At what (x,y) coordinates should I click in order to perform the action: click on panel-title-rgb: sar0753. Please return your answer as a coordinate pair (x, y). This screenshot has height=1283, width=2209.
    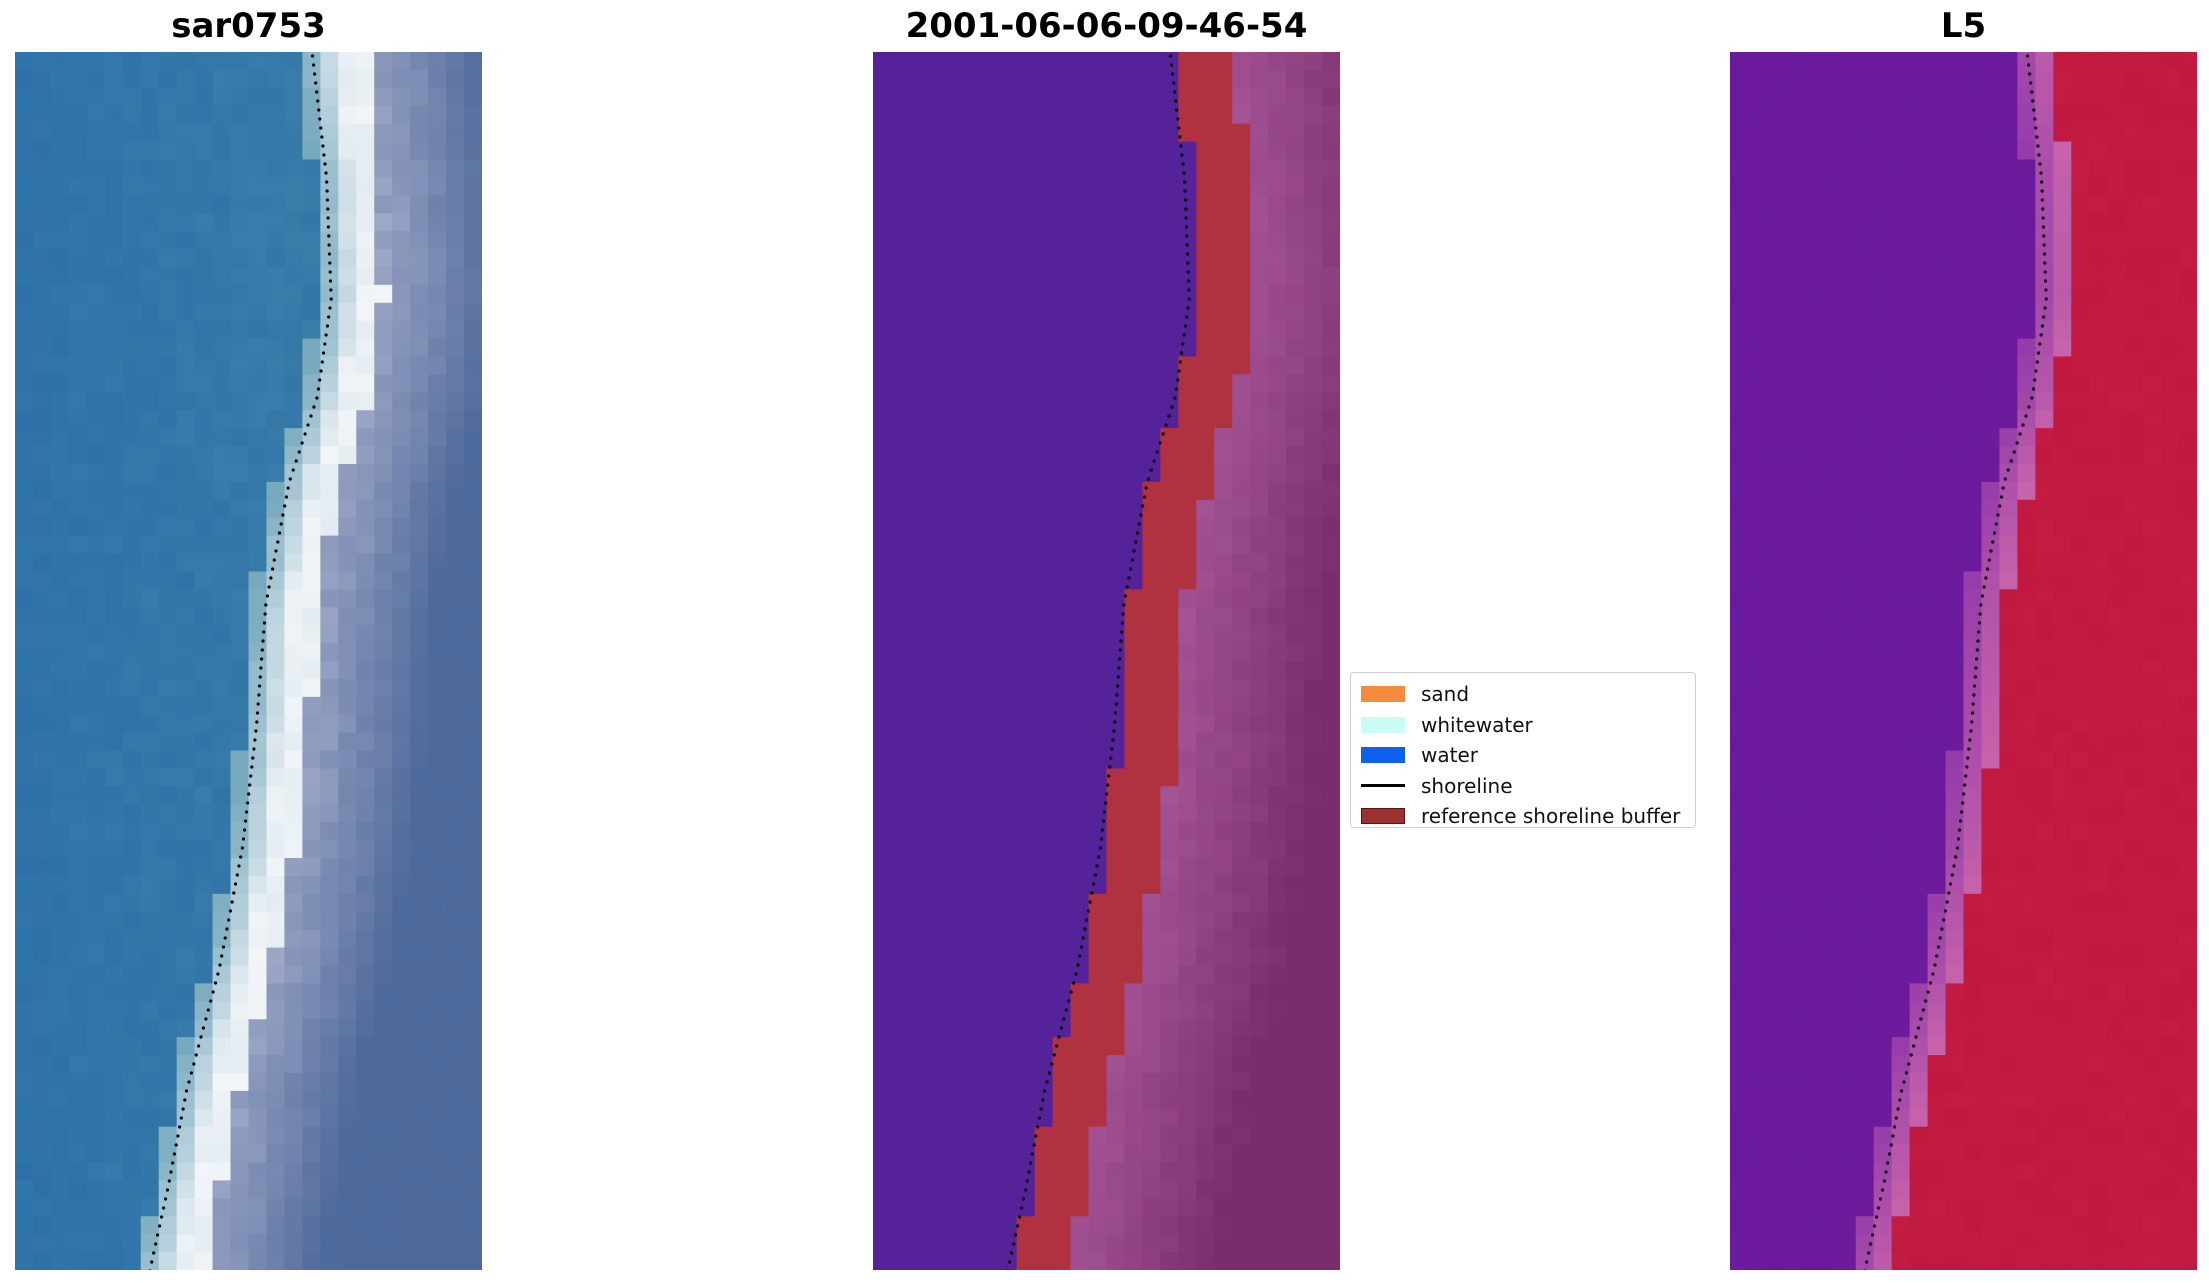
    Looking at the image, I should click on (248, 26).